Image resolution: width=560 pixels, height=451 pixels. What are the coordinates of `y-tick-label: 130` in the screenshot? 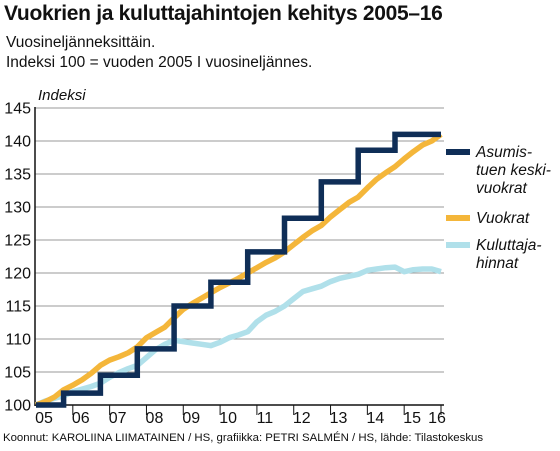 It's located at (17, 208).